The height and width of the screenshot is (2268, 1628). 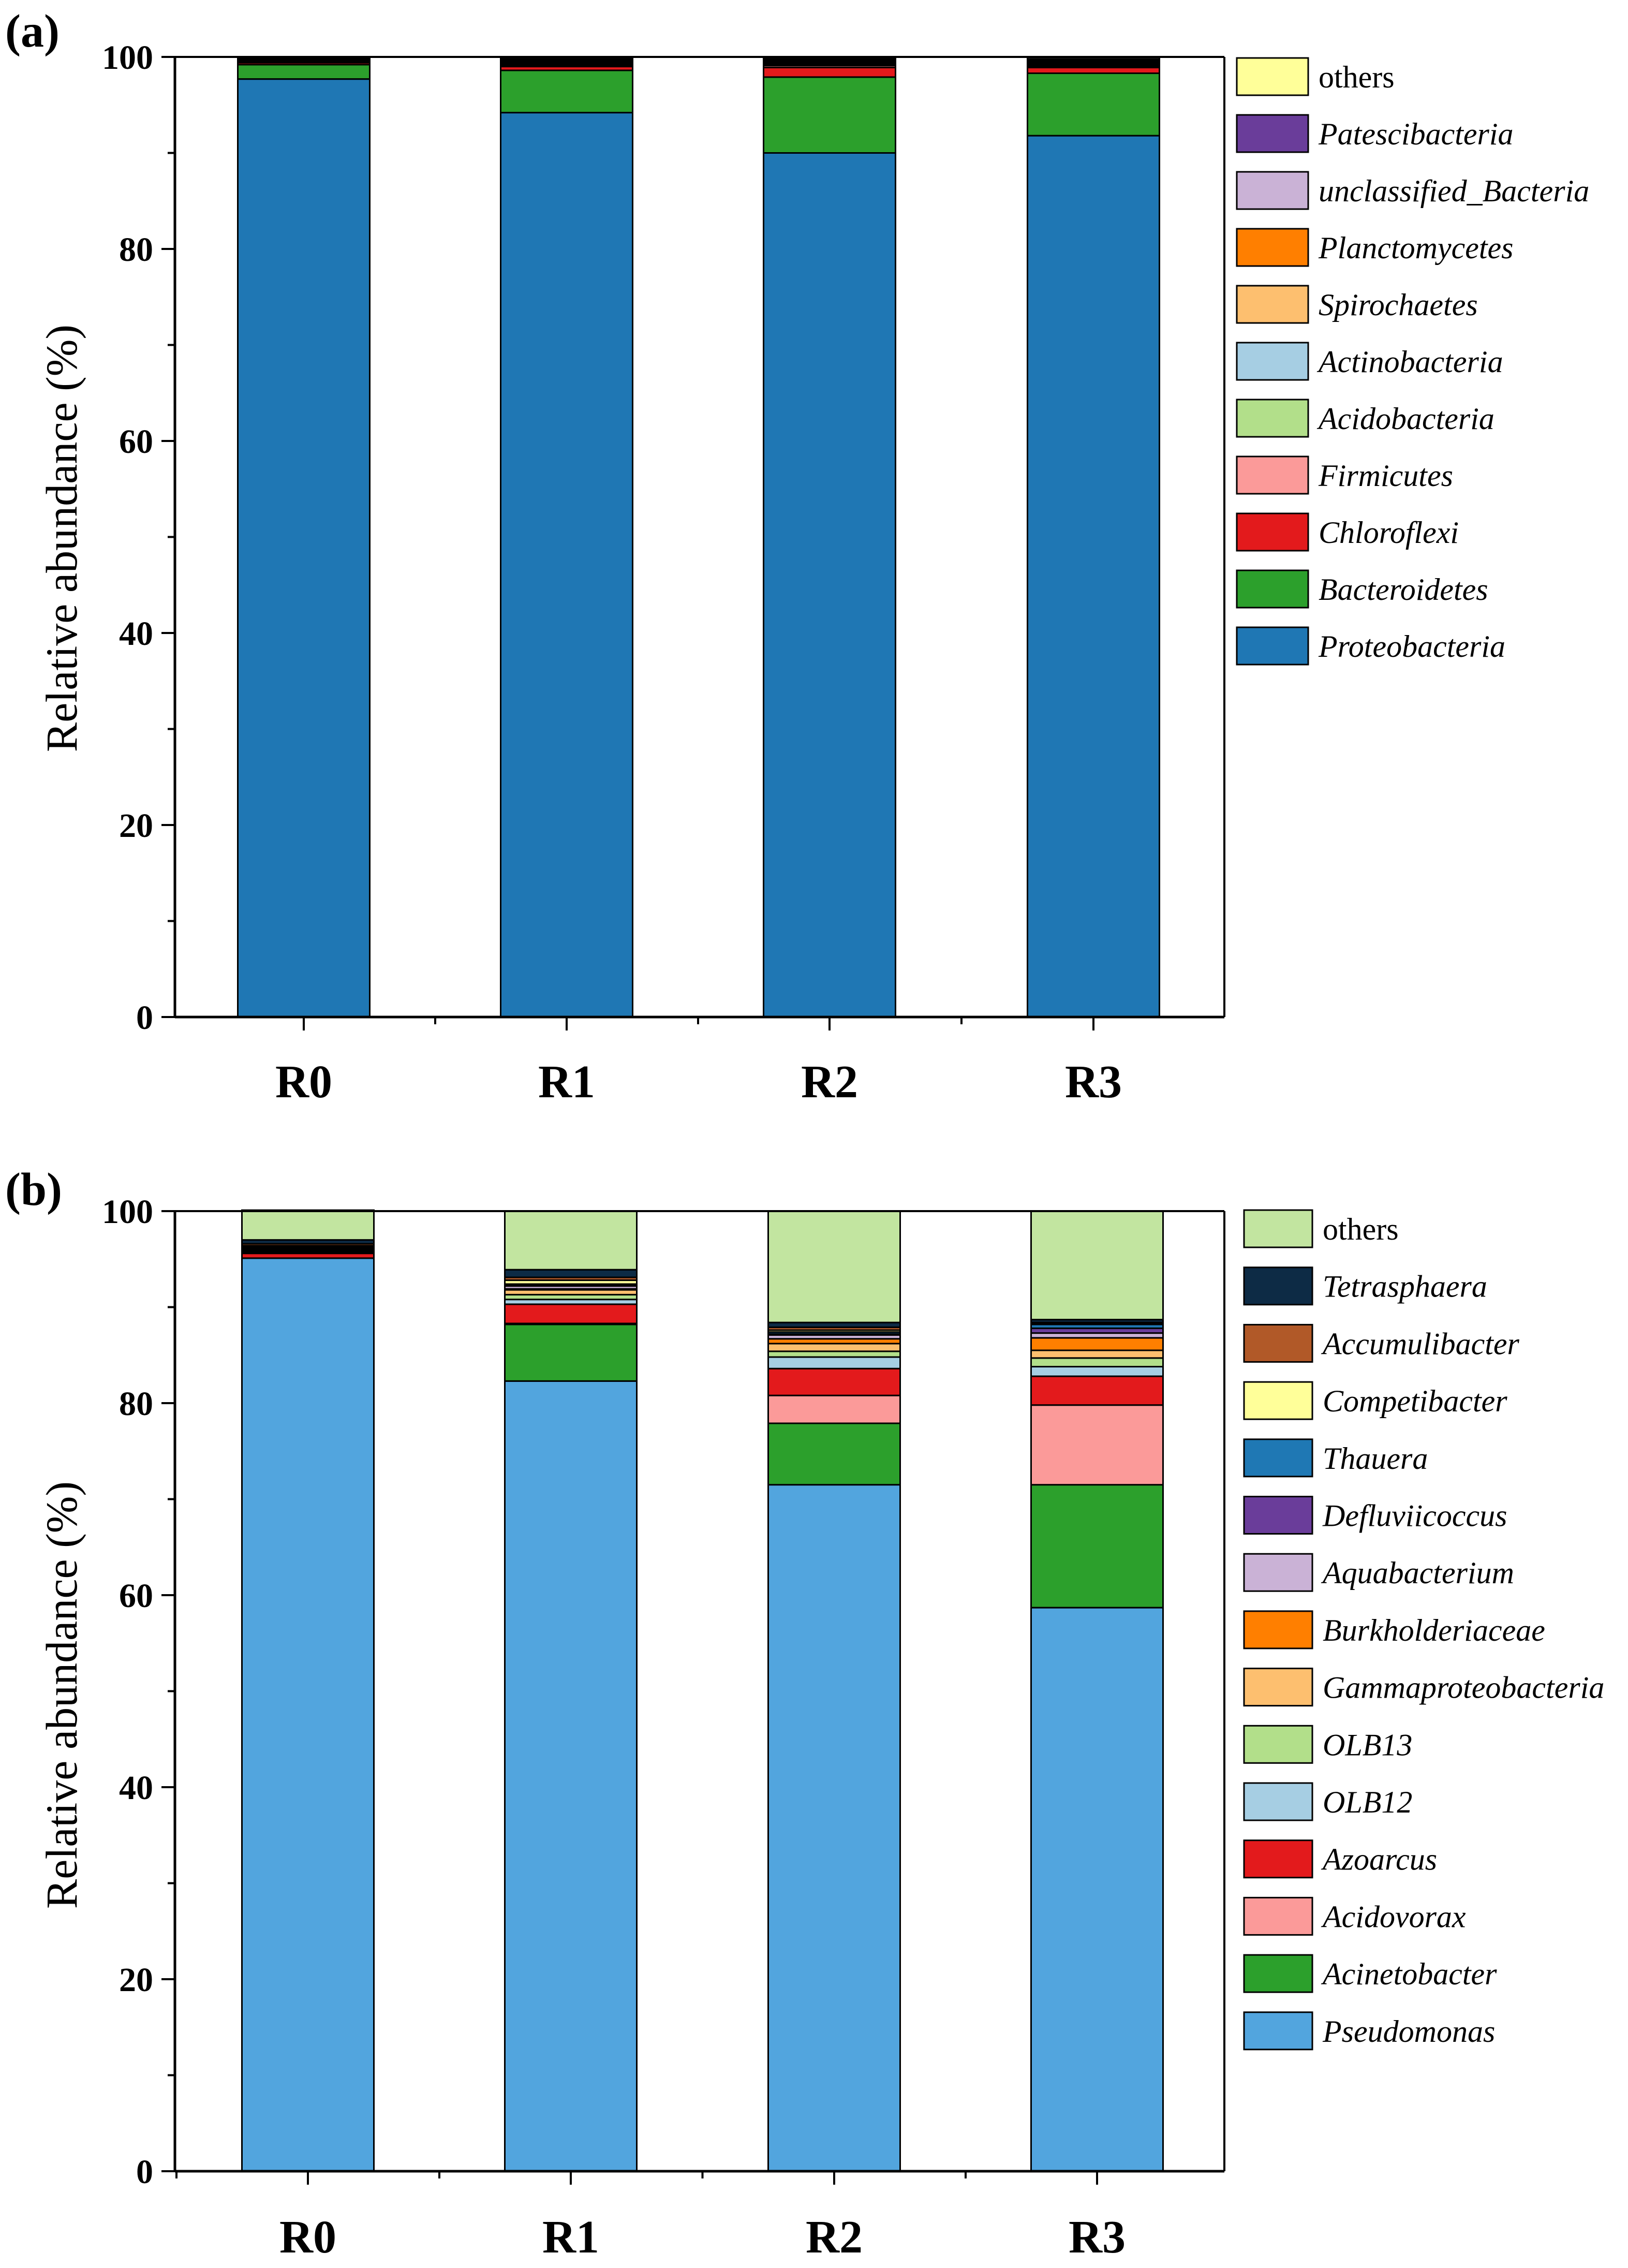 What do you see at coordinates (308, 1714) in the screenshot?
I see `bar-b-r0-pseudomonas` at bounding box center [308, 1714].